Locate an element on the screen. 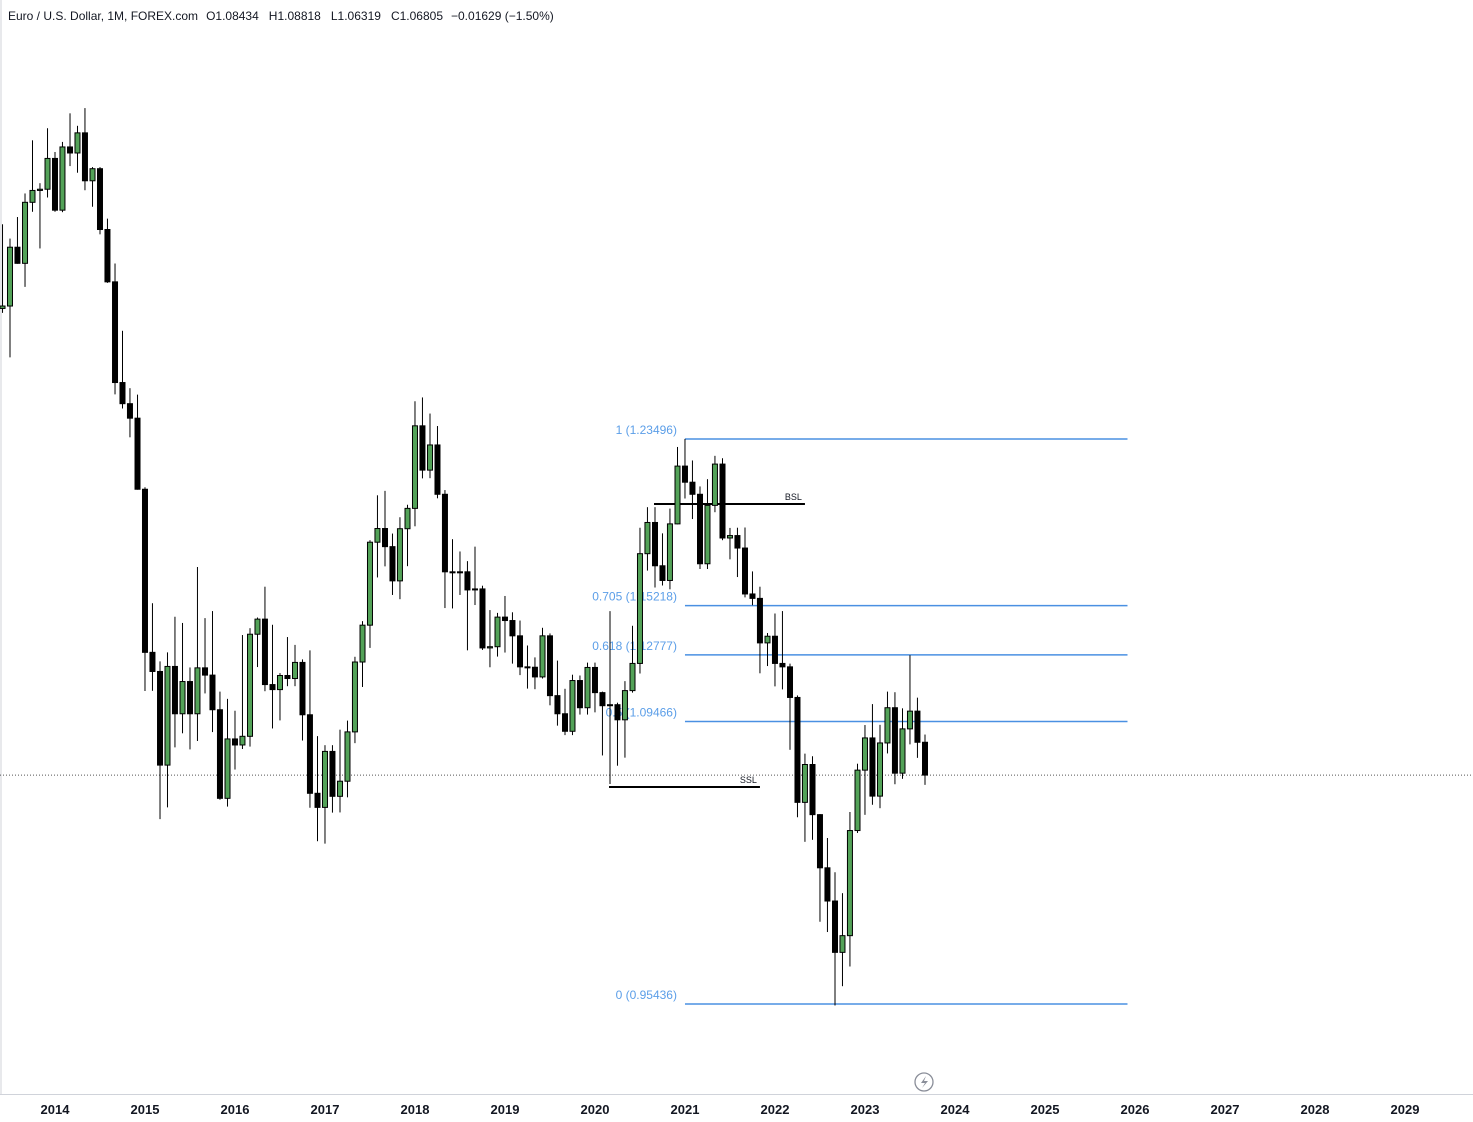 The width and height of the screenshot is (1473, 1122). x-tick-label: 2017 is located at coordinates (325, 1109).